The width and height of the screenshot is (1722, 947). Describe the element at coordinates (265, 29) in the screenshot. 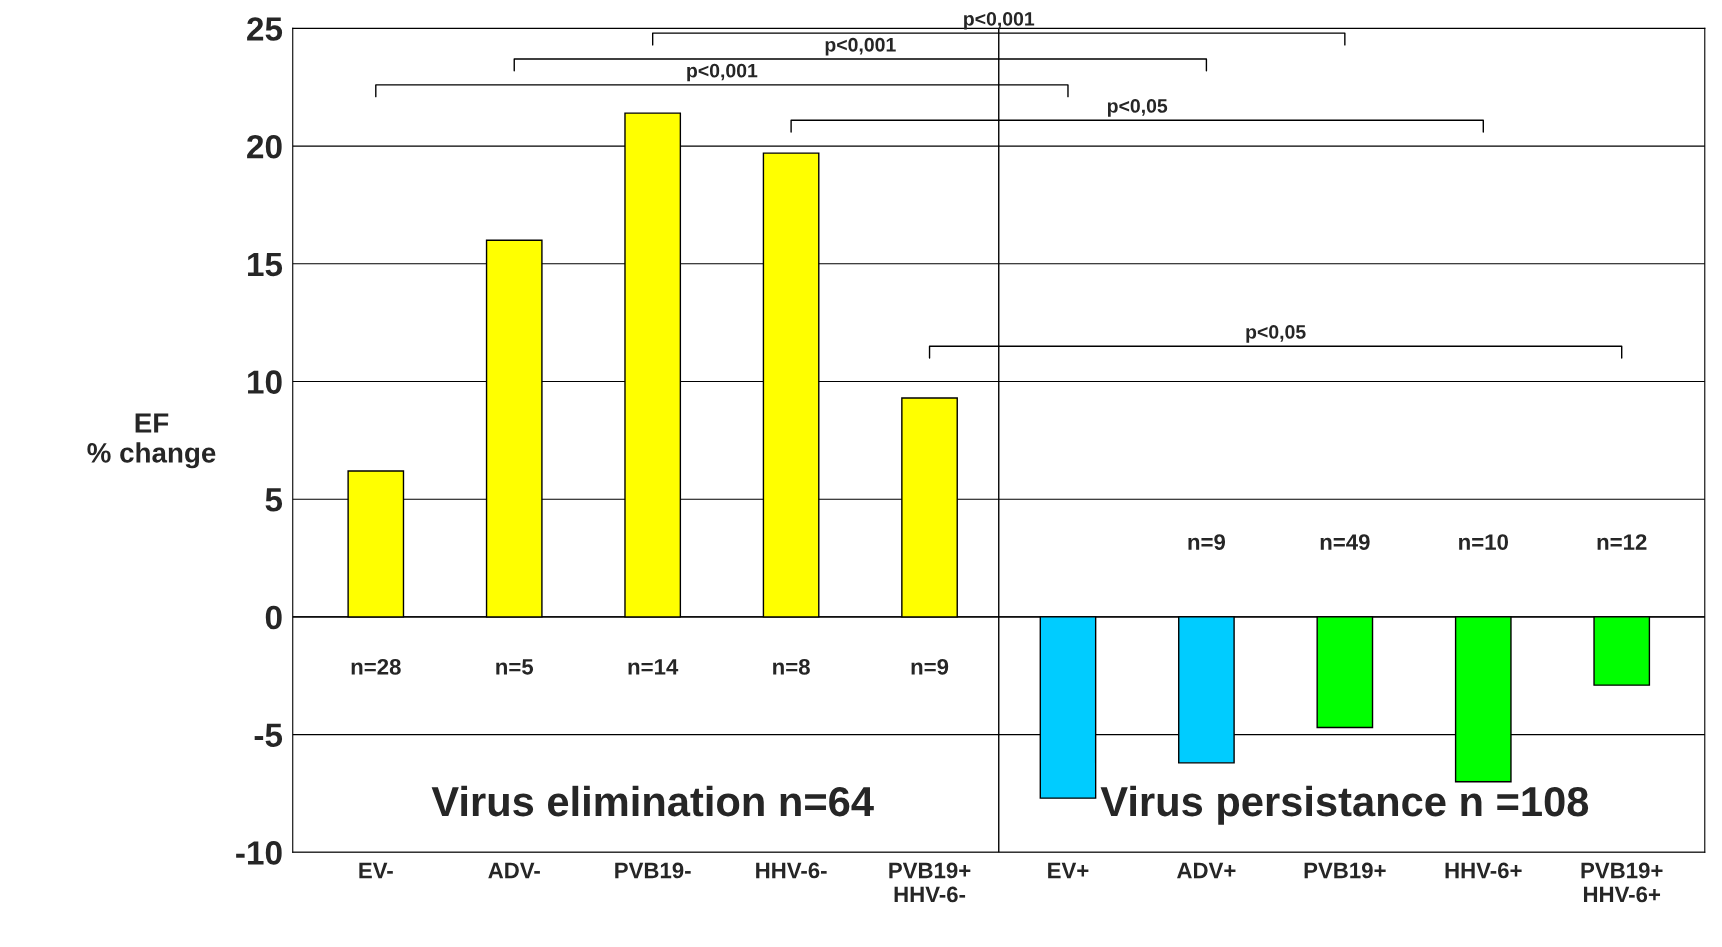

I see `y-tick-label: 25` at that location.